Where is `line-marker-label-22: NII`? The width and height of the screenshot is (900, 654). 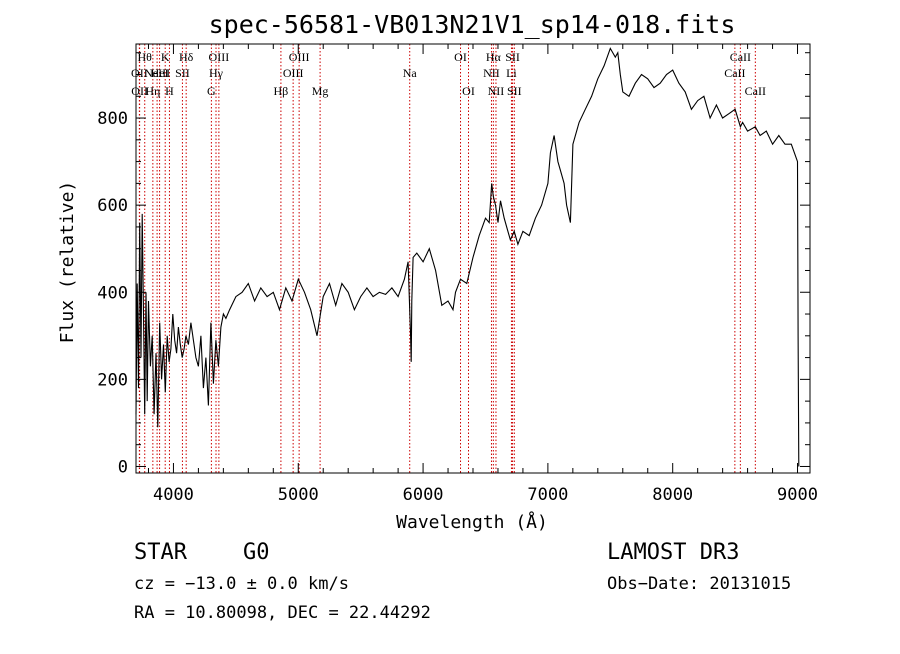 line-marker-label-22: NII is located at coordinates (496, 91).